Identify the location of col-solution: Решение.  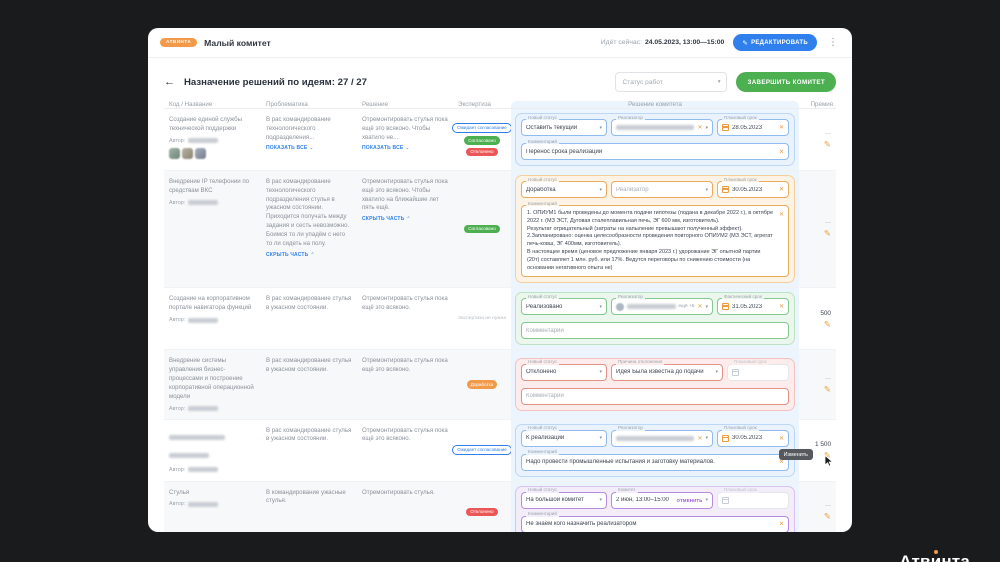
(375, 104).